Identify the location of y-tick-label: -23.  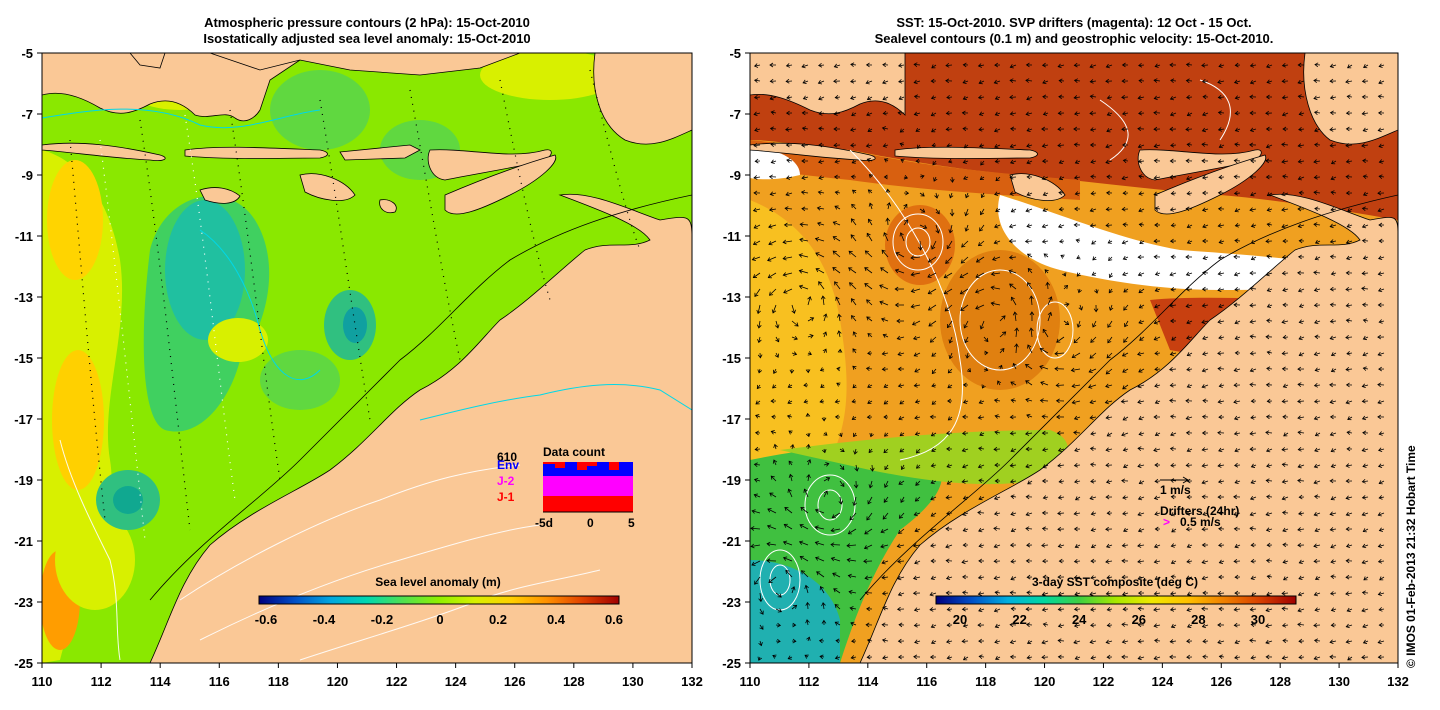
(23, 602).